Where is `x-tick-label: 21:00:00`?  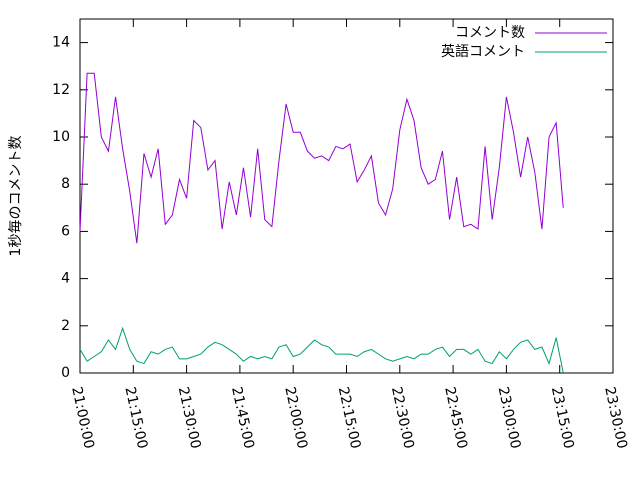
x-tick-label: 21:00:00 is located at coordinates (82, 417).